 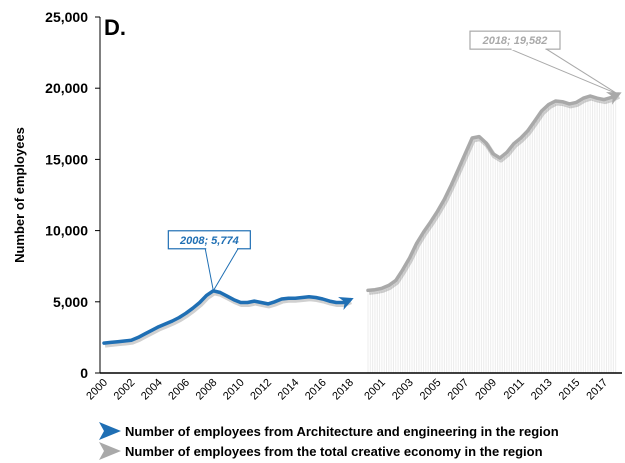 I want to click on y-tick-label: 15,000, so click(x=66, y=159).